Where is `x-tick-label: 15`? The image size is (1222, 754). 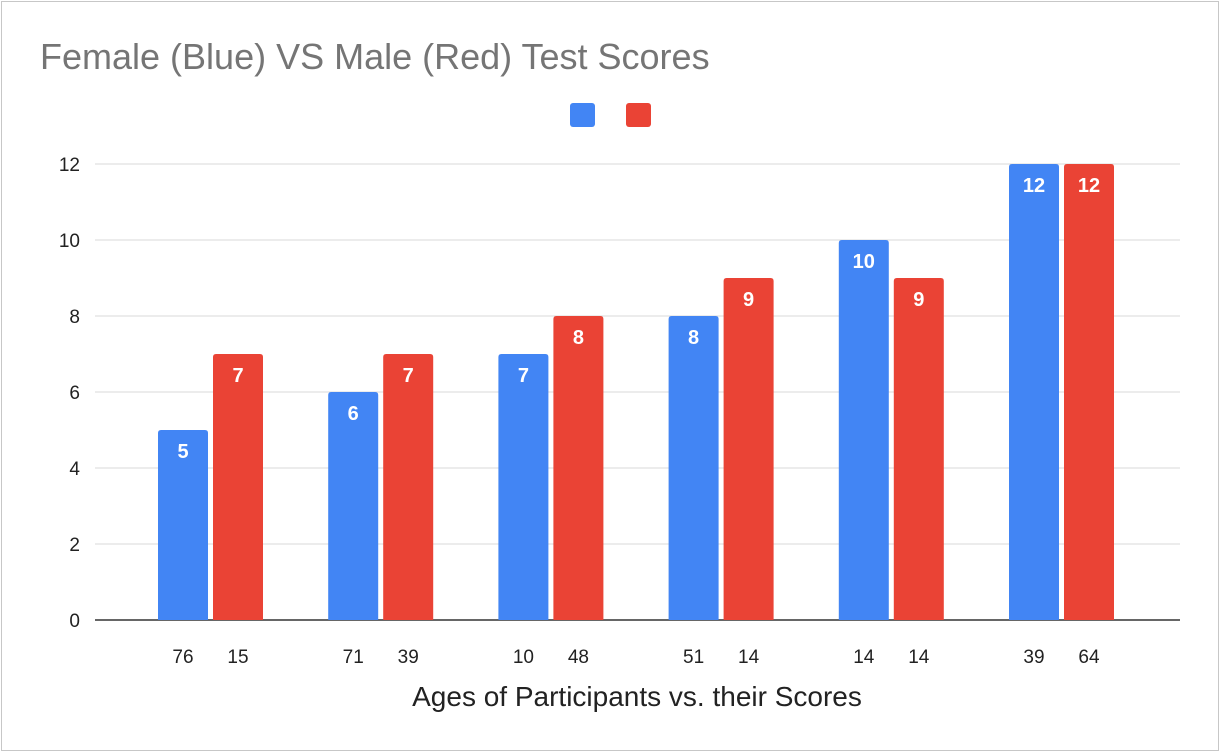 x-tick-label: 15 is located at coordinates (237, 657).